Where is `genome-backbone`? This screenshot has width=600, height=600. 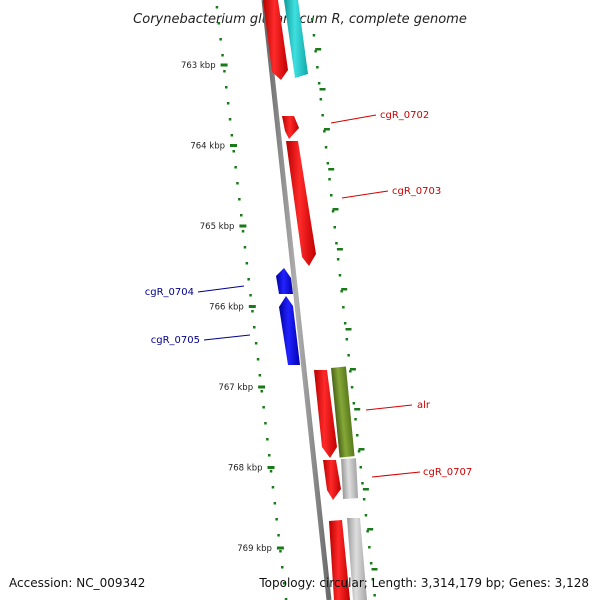 genome-backbone is located at coordinates (296, 300).